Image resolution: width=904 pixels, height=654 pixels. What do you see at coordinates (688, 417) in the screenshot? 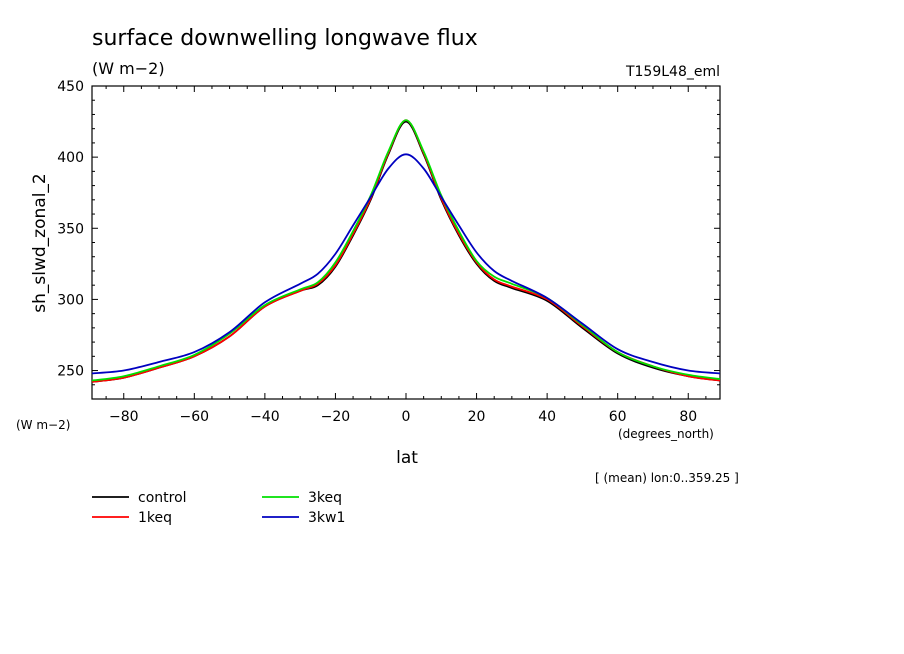
I see `x-tick-label: 80` at bounding box center [688, 417].